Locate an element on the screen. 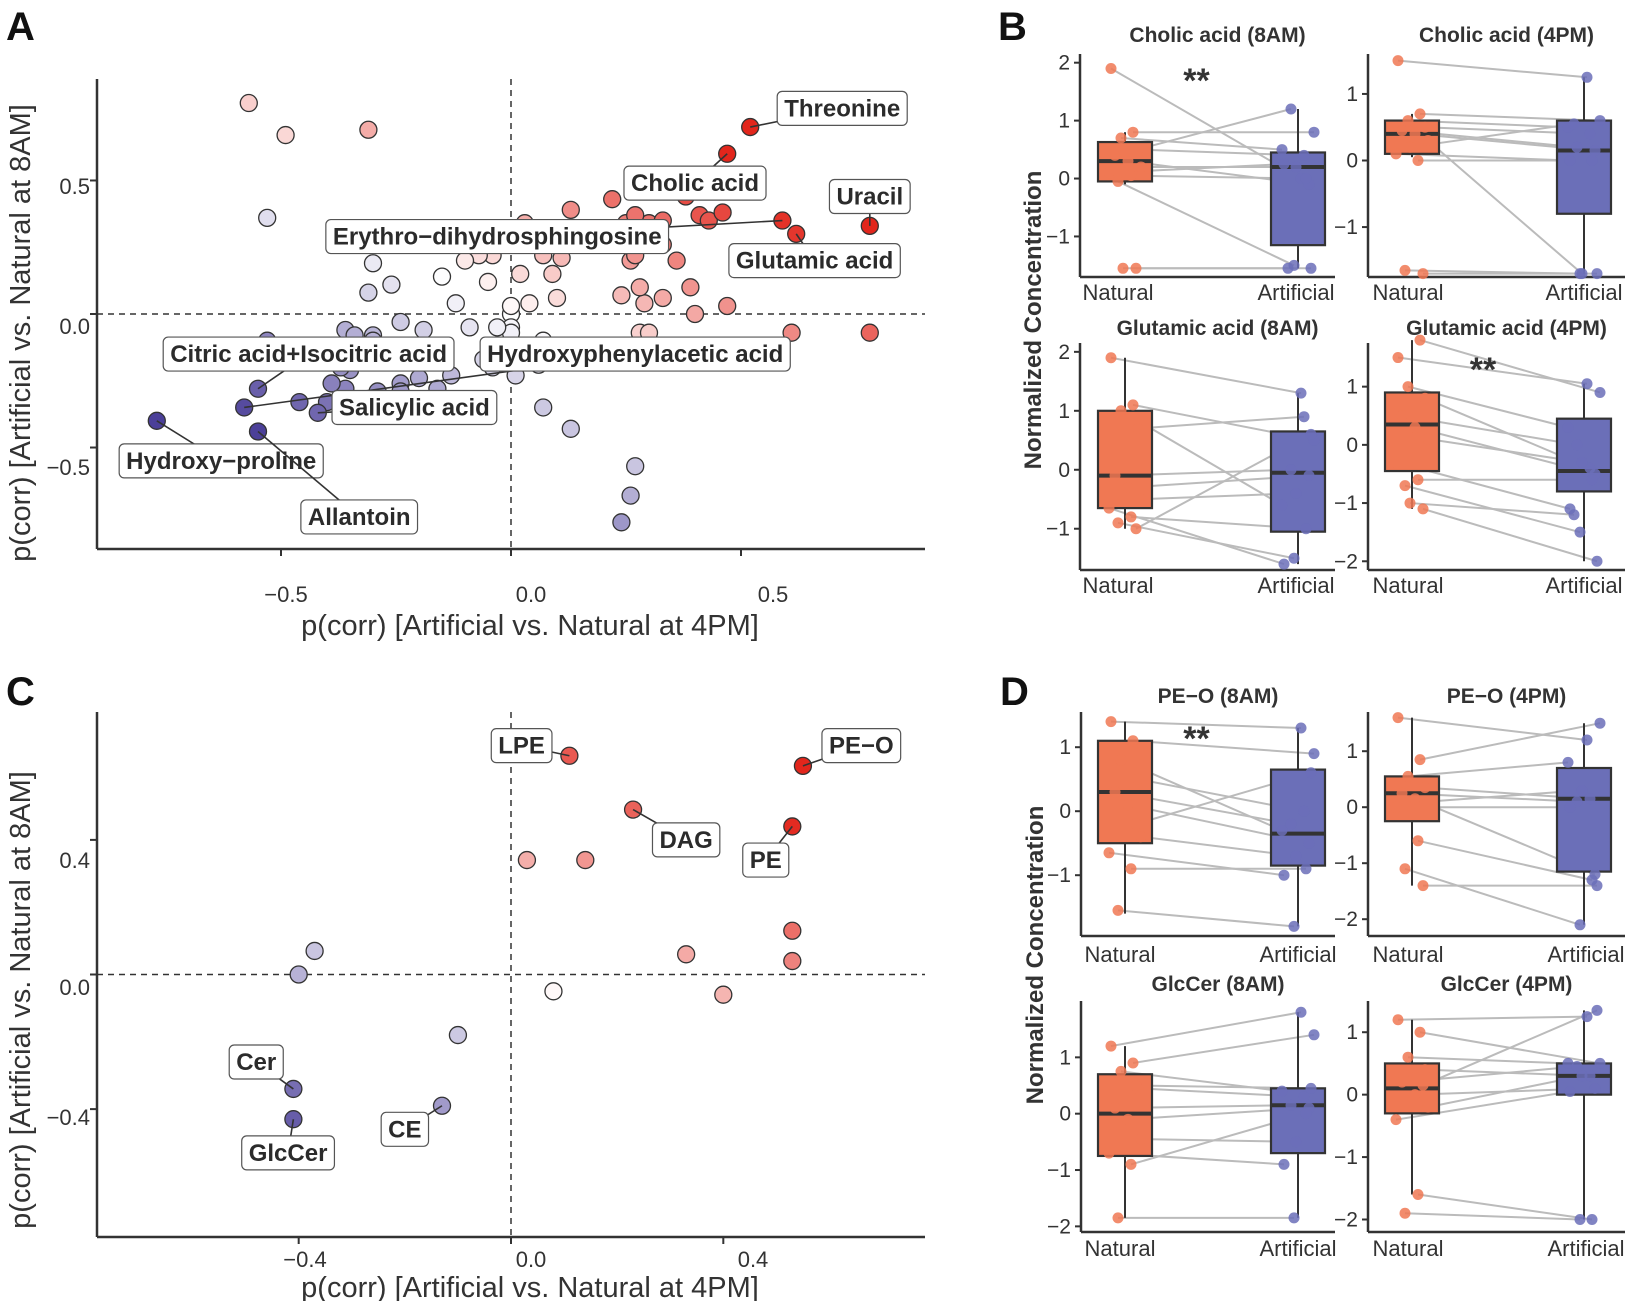 This screenshot has width=1634, height=1301. point-label: Citric acid+Isocitric acid is located at coordinates (308, 354).